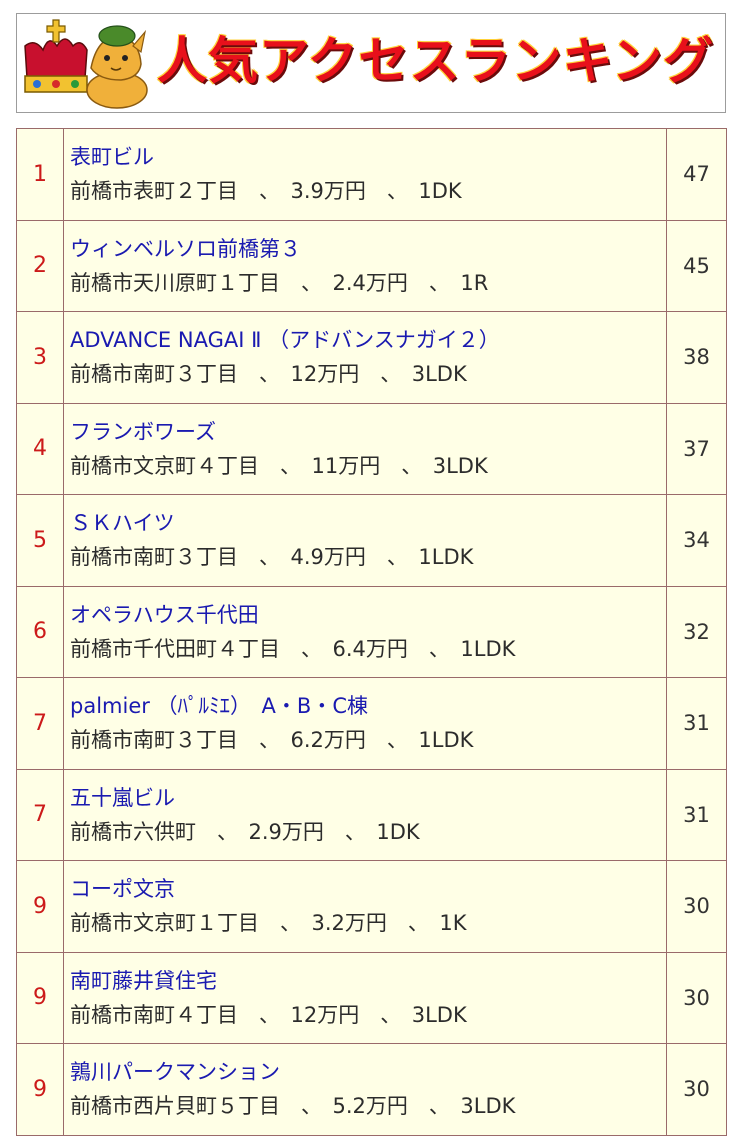  Describe the element at coordinates (40, 357) in the screenshot. I see `rank-number: 3` at that location.